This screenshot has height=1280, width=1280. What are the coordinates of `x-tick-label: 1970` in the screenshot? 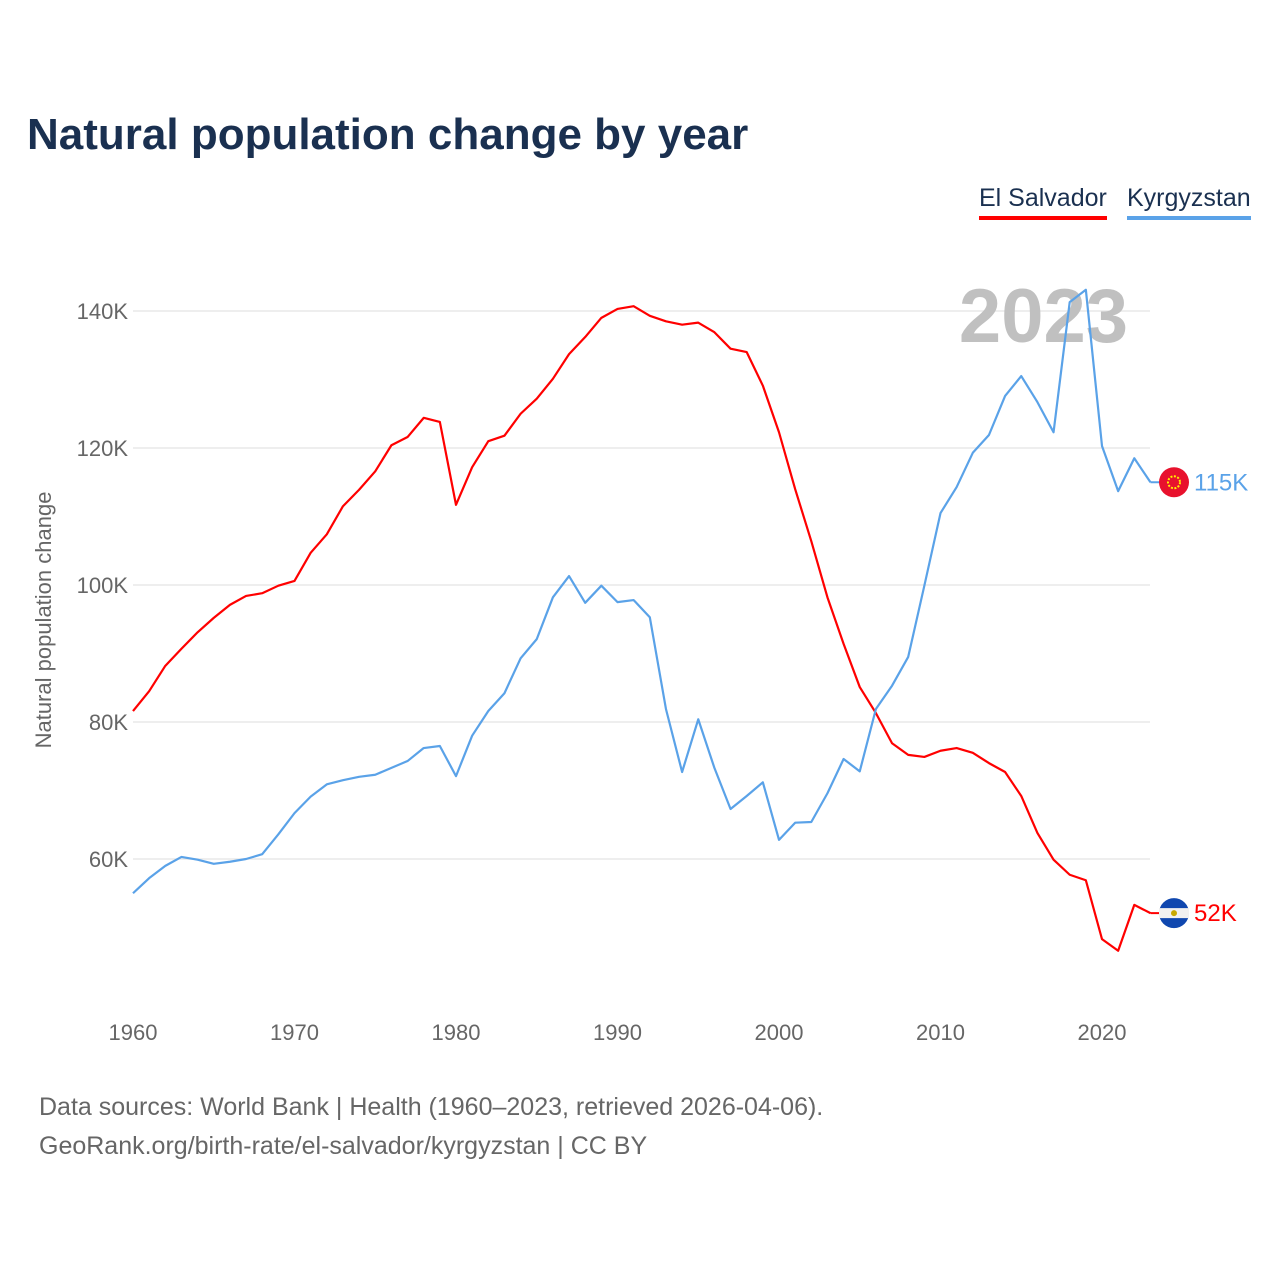 It's located at (294, 1032).